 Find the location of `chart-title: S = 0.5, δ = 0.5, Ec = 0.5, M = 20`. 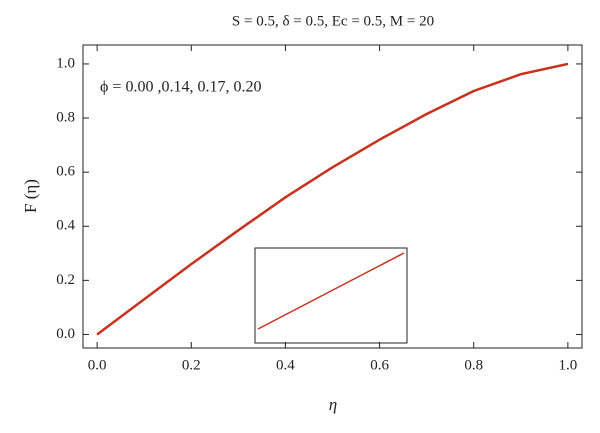

chart-title: S = 0.5, δ = 0.5, Ec = 0.5, M = 20 is located at coordinates (333, 21).